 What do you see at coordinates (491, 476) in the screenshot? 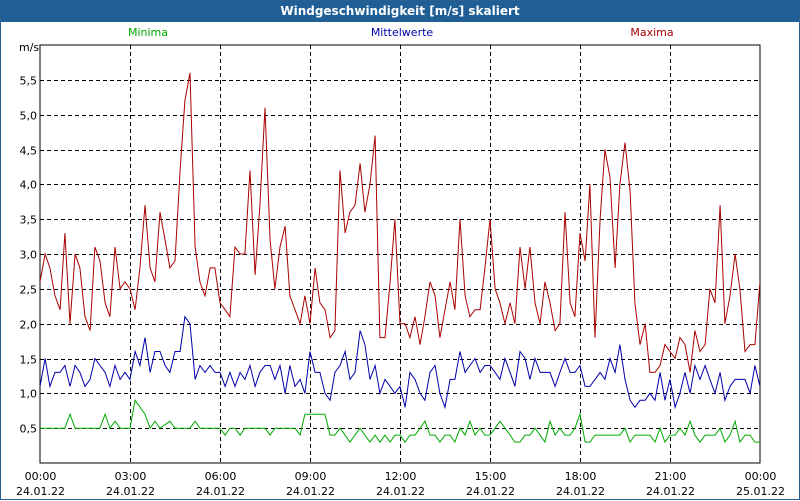
I see `x-tick-time: 15:00` at bounding box center [491, 476].